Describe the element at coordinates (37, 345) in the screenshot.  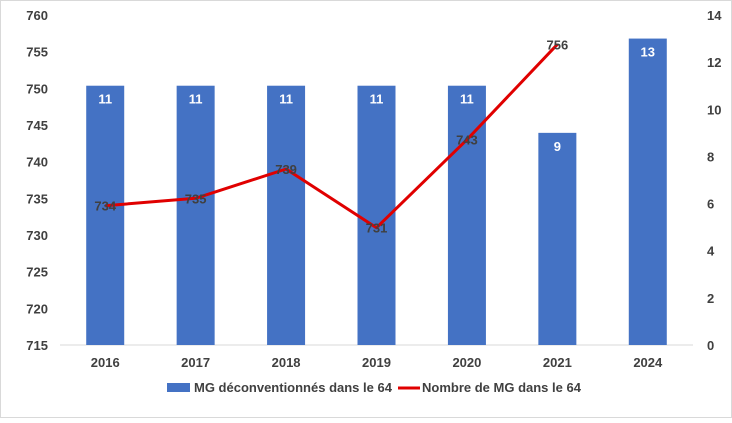
I see `y-left-tick-715: 715` at that location.